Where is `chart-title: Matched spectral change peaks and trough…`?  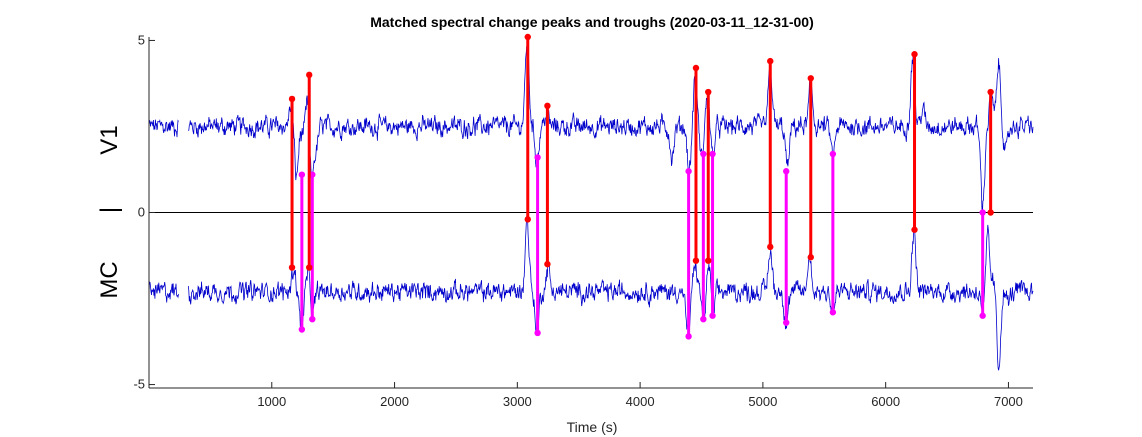 chart-title: Matched spectral change peaks and trough… is located at coordinates (592, 22).